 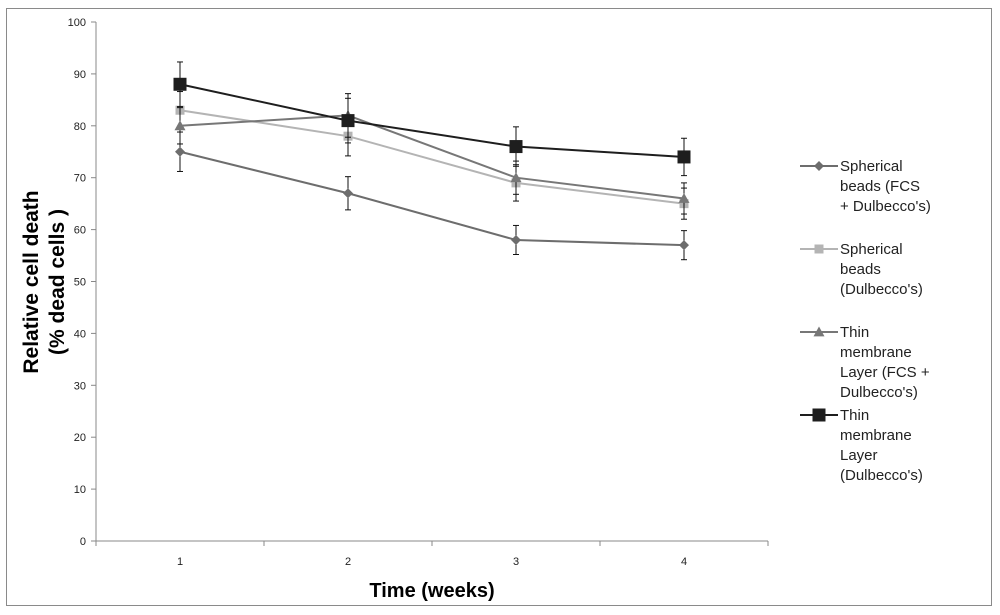 I want to click on y-tick-label: 10, so click(x=80, y=490).